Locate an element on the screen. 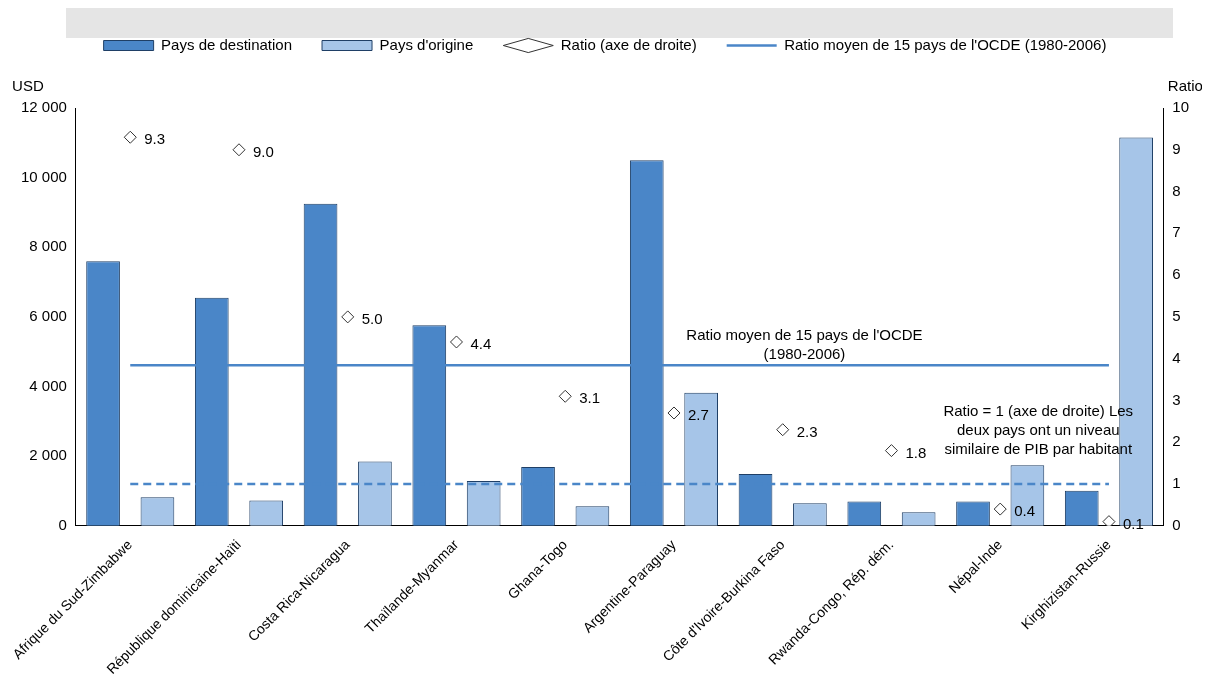 Image resolution: width=1210 pixels, height=689 pixels. data-label: 2.3 is located at coordinates (807, 431).